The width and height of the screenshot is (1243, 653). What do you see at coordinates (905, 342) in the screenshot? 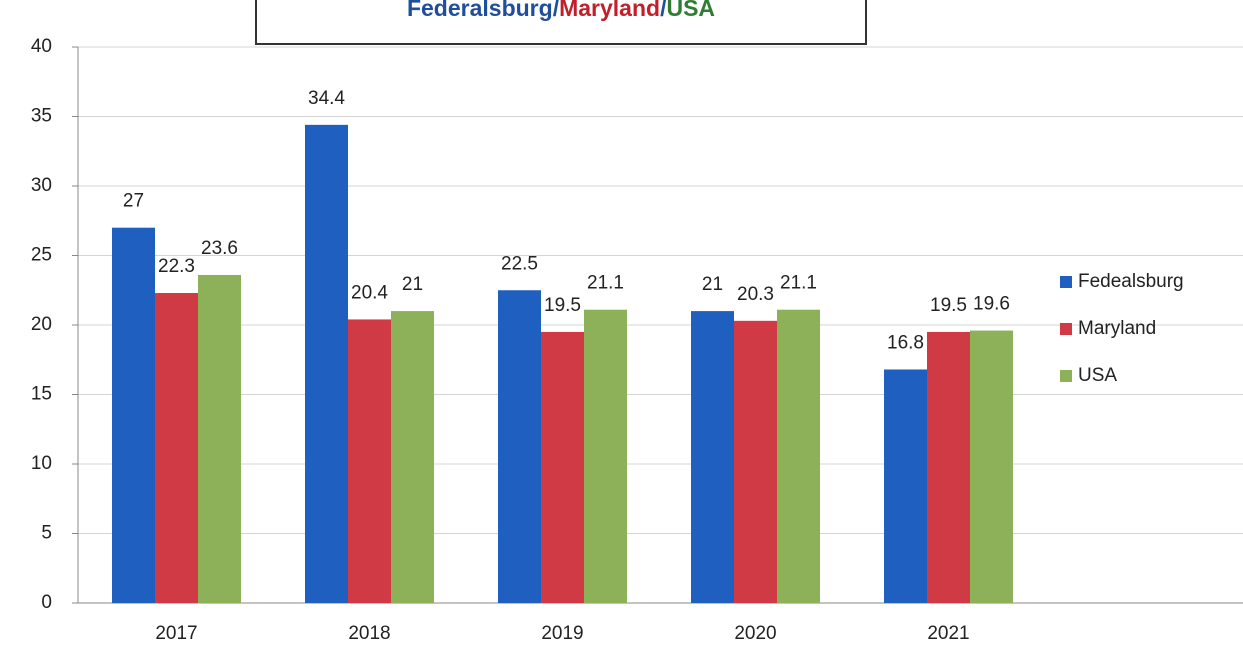
I see `data-label: 16.8` at bounding box center [905, 342].